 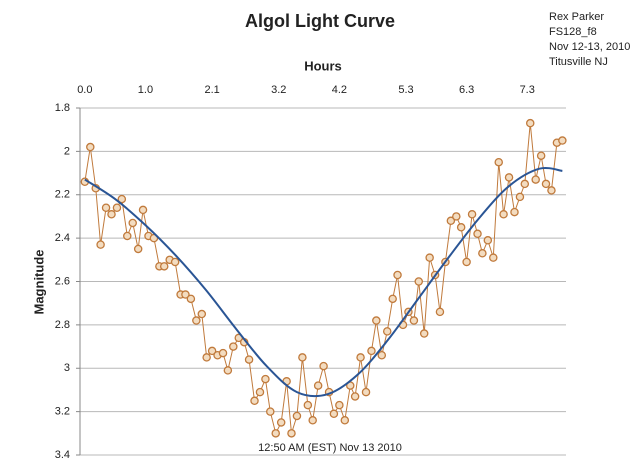 What do you see at coordinates (278, 90) in the screenshot?
I see `x-tick-label: 3.2` at bounding box center [278, 90].